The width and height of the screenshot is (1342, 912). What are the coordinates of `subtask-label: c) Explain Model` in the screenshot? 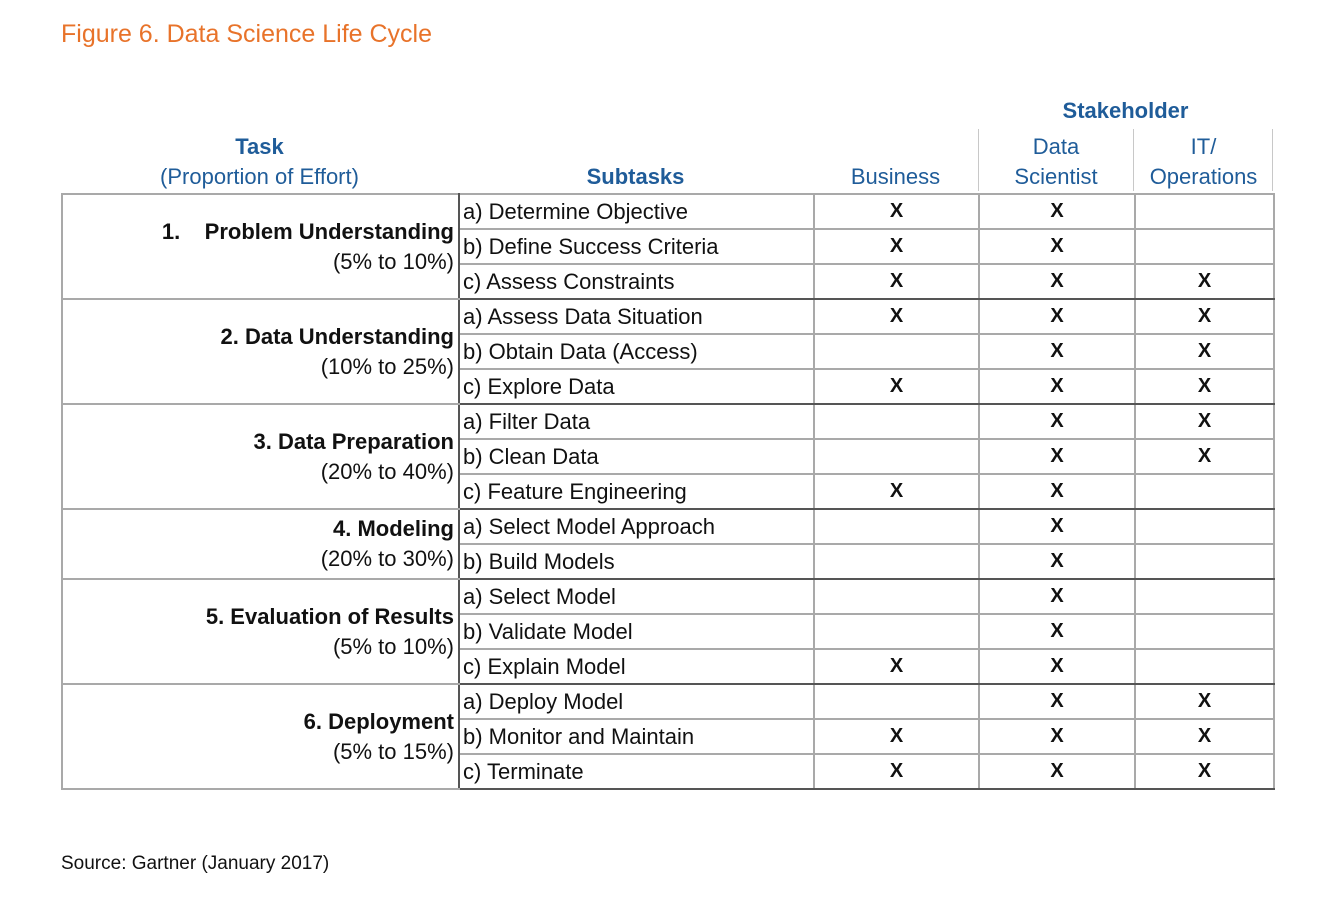 It's located at (636, 666).